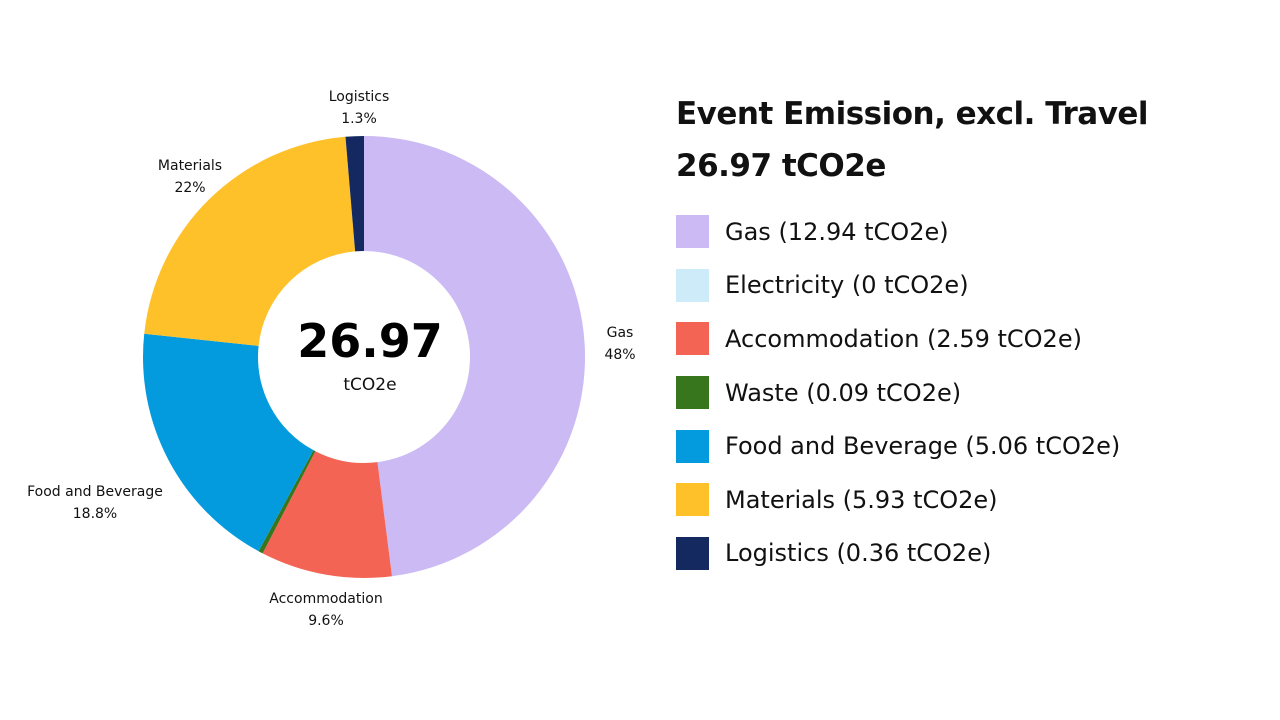 Image resolution: width=1280 pixels, height=720 pixels. I want to click on slice-label-materials: Materials, so click(190, 166).